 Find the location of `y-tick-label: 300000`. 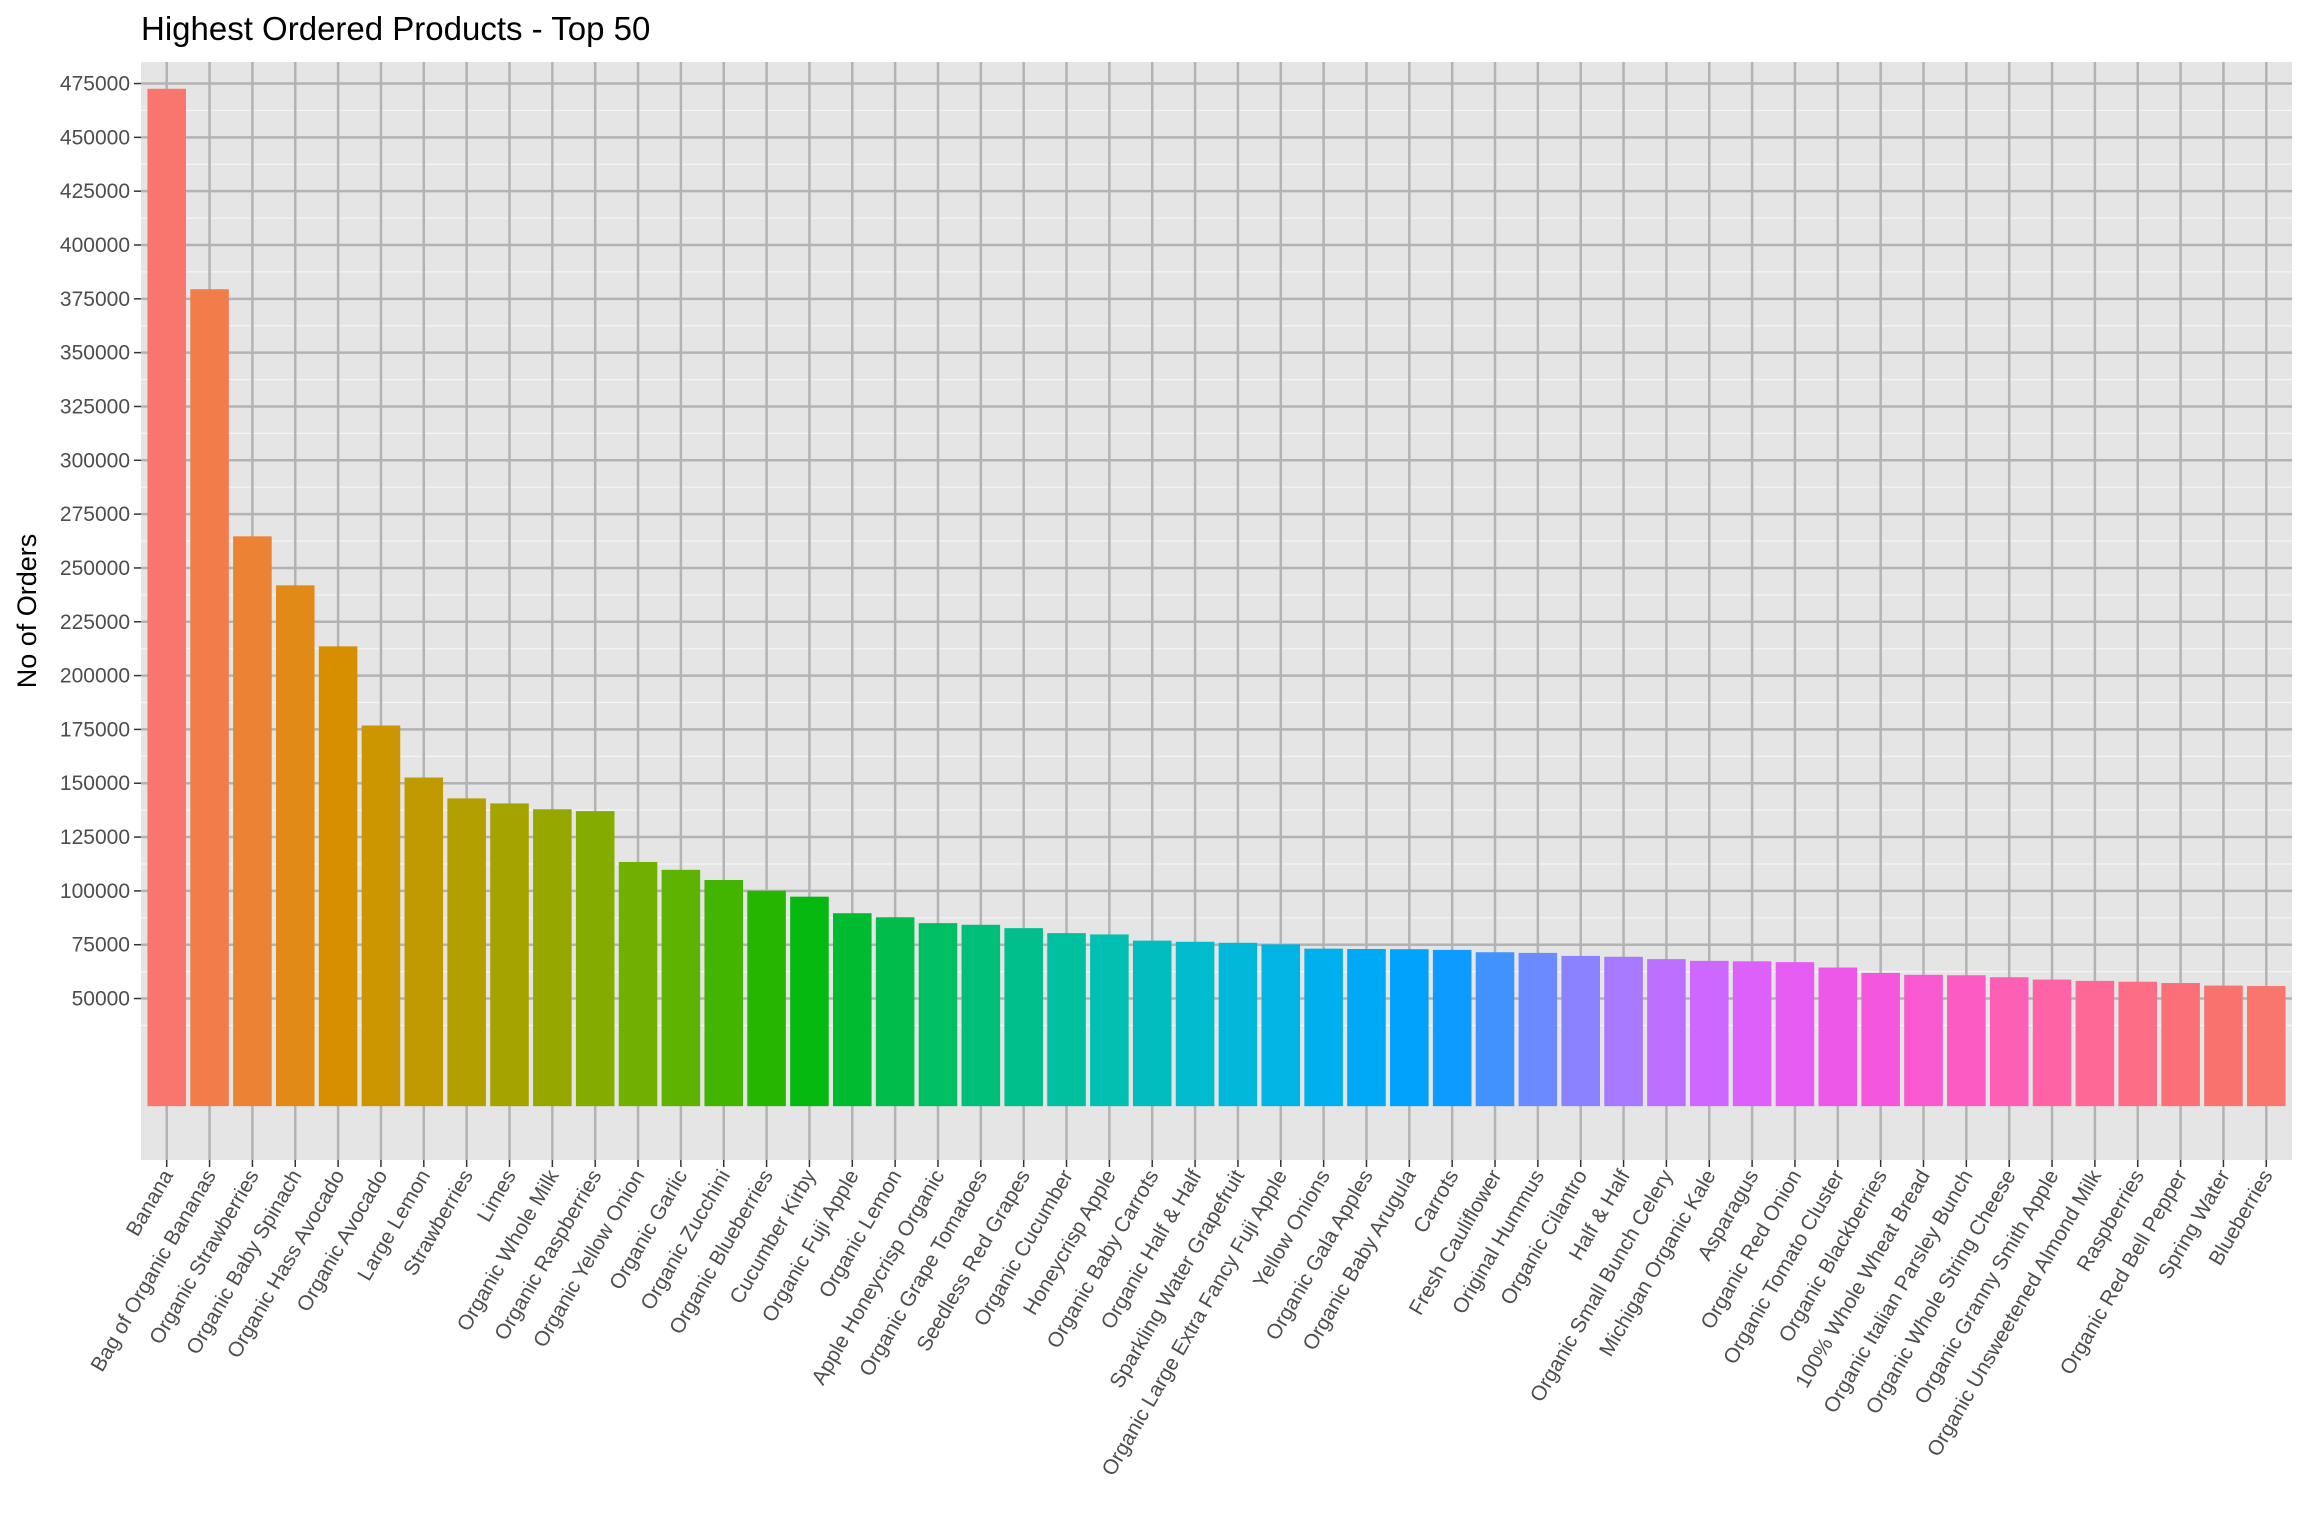

y-tick-label: 300000 is located at coordinates (95, 460).